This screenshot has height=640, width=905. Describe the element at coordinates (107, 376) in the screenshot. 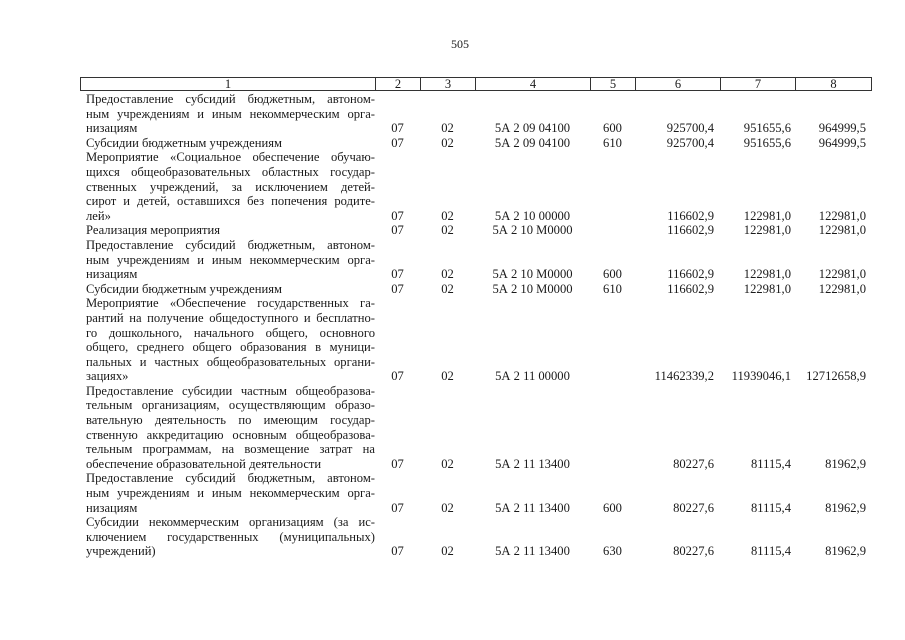

I see `row-name-line: зациях»` at that location.